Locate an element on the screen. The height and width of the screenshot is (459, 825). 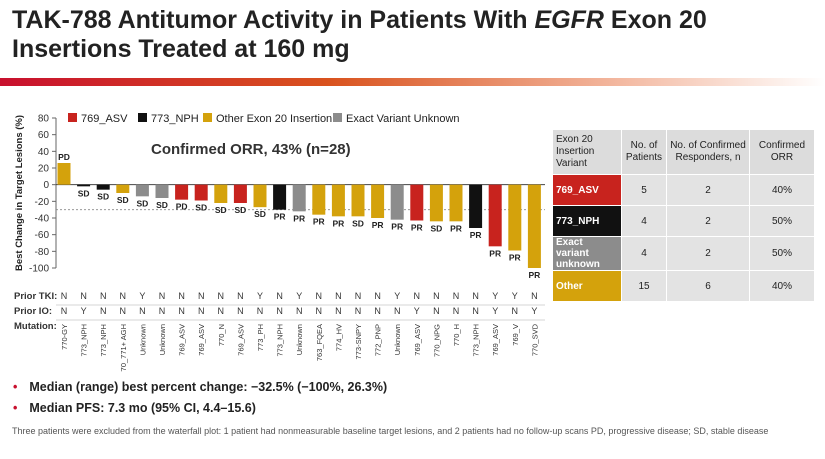
y-axis-label: Best Change in Target Lesions (%) is located at coordinates (19, 193).